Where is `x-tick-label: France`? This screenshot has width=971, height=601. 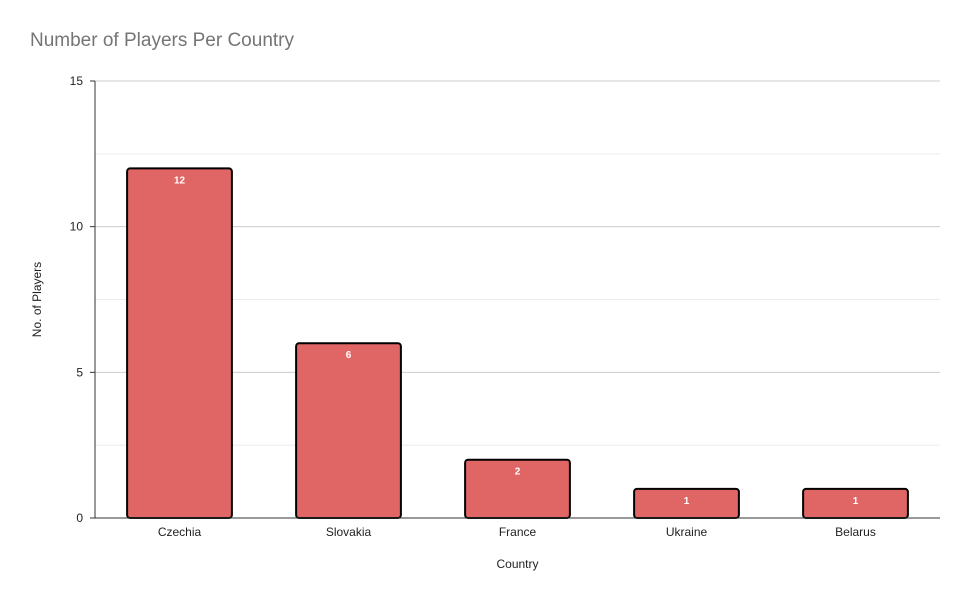 x-tick-label: France is located at coordinates (518, 532).